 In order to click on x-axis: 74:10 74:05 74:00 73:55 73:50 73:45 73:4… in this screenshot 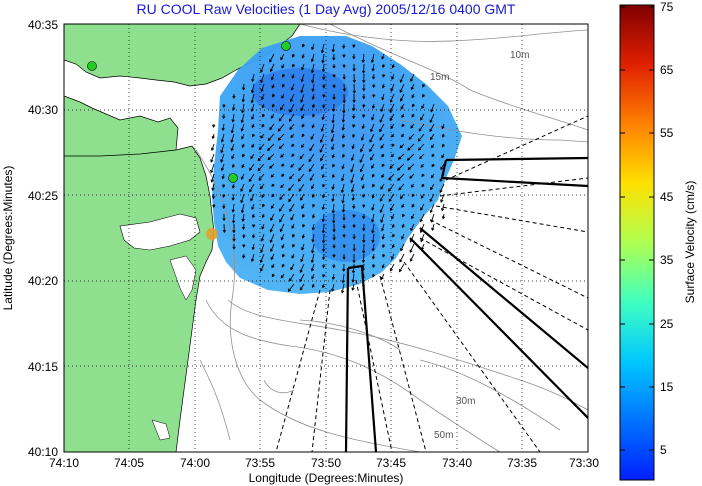, I will do `click(324, 470)`.